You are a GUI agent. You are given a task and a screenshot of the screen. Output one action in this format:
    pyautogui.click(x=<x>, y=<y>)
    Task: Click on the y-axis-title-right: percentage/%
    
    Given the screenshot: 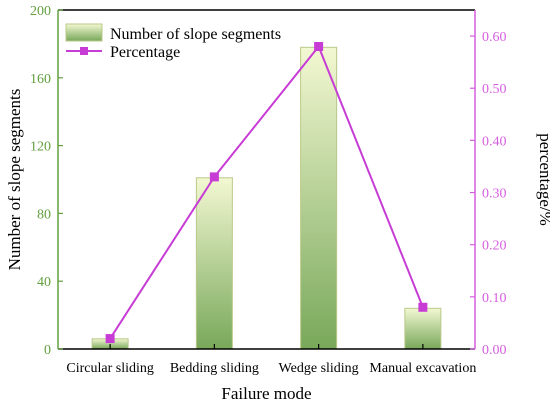 What is the action you would take?
    pyautogui.click(x=543, y=179)
    